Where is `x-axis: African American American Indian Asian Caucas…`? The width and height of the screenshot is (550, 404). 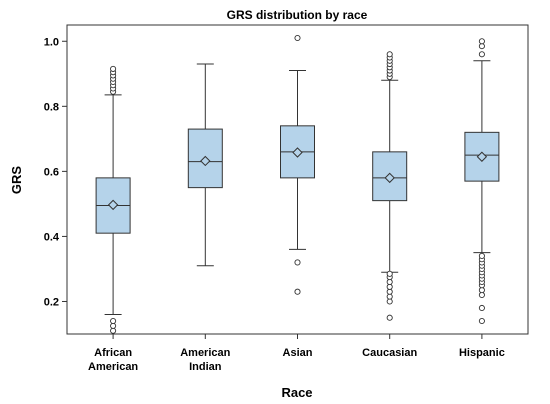
x-axis: African American American Indian Asian Caucas… is located at coordinates (296, 353).